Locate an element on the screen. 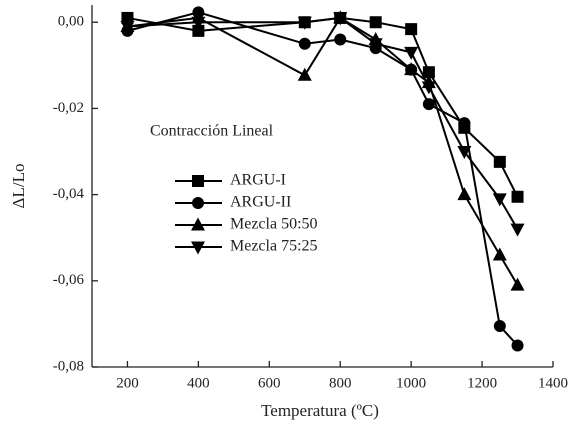 This screenshot has height=430, width=573. x-tick-label: 1000 is located at coordinates (411, 383).